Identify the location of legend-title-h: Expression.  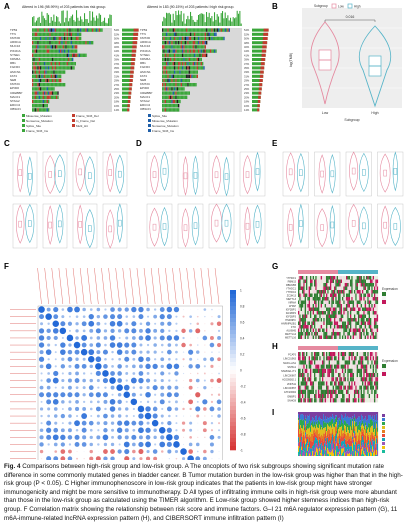
(390, 361).